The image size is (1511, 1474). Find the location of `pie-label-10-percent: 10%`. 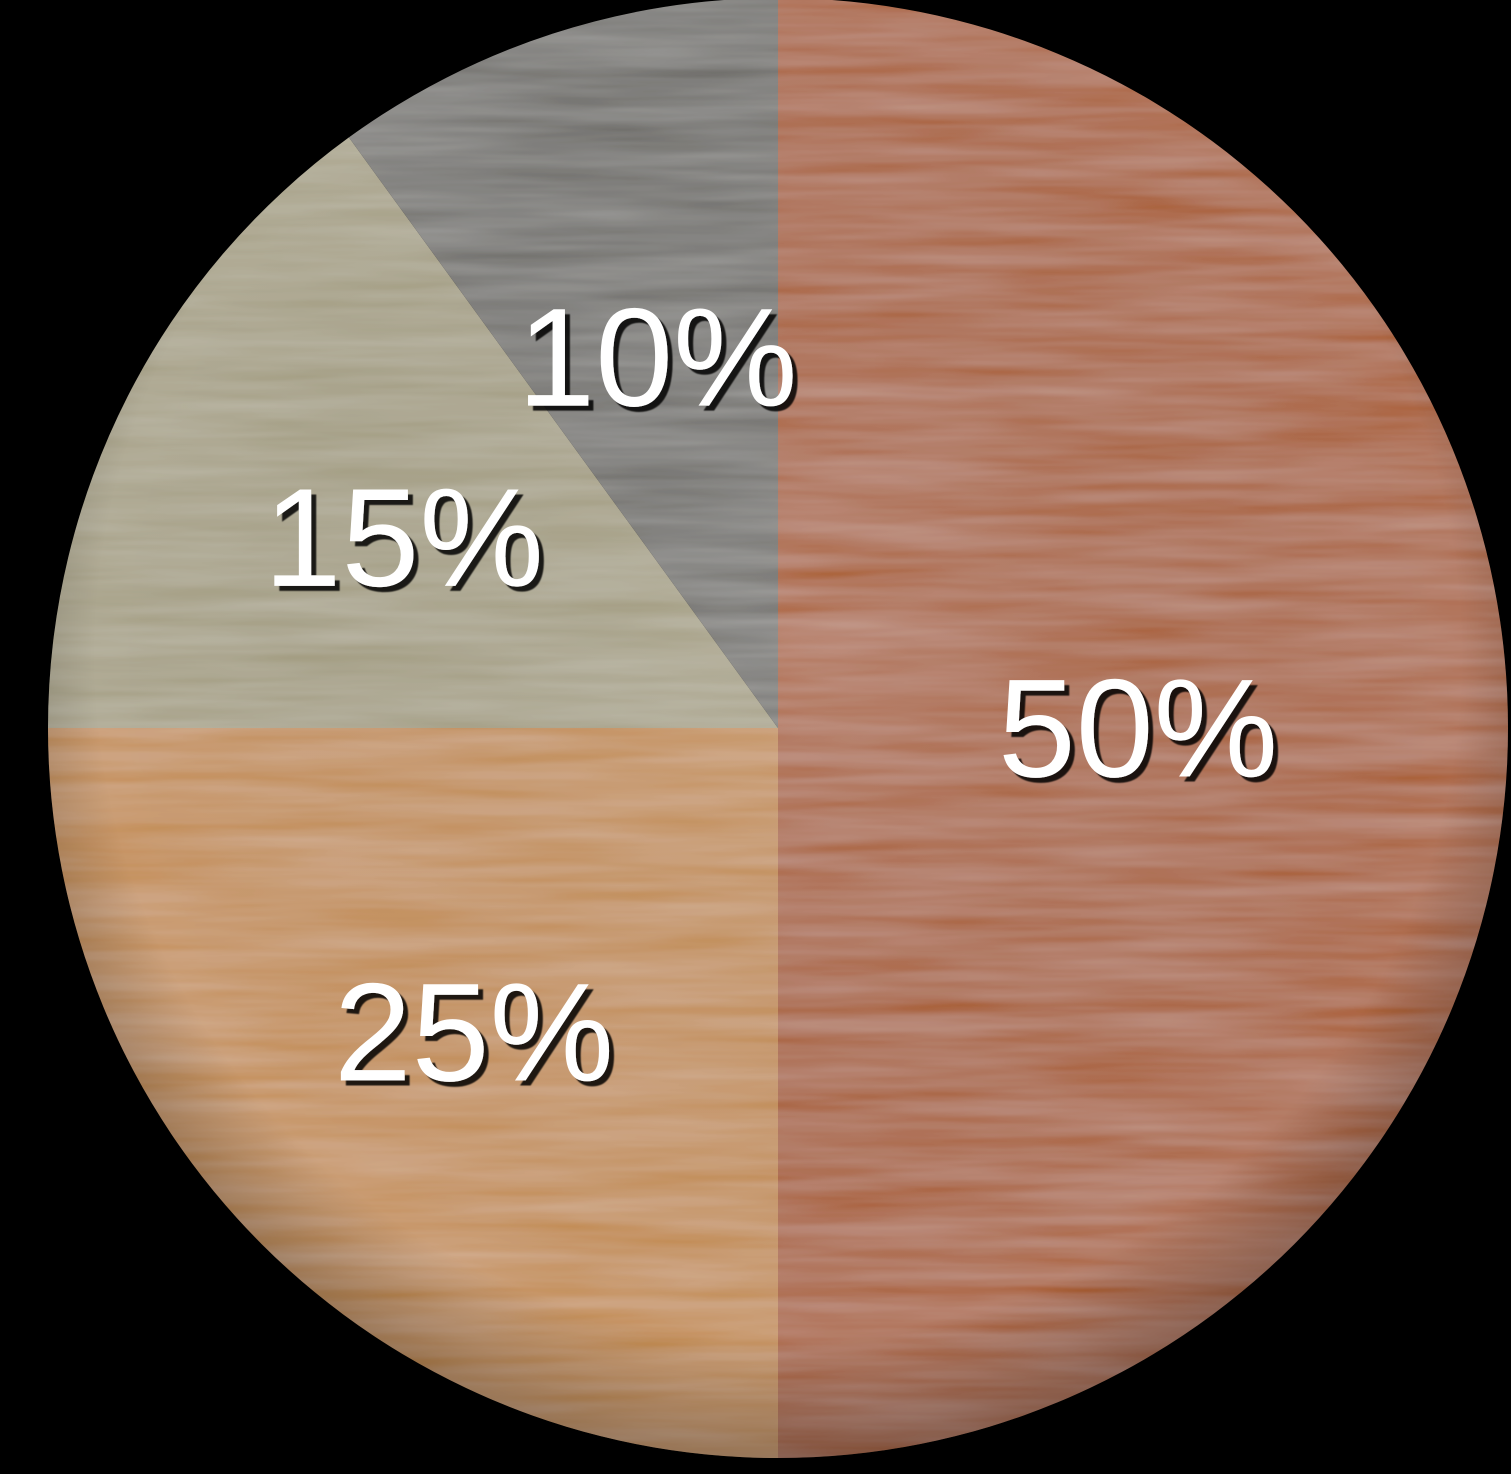

pie-label-10-percent: 10% is located at coordinates (657, 357).